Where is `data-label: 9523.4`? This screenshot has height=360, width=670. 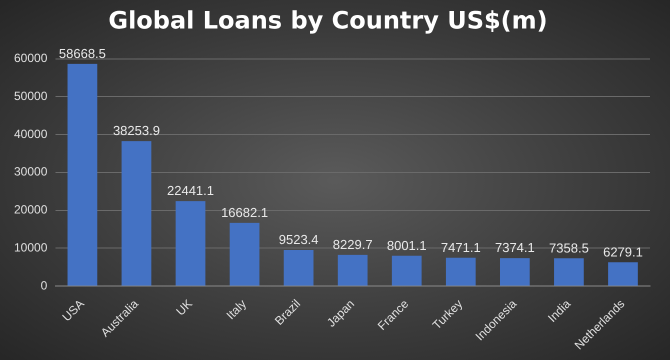
data-label: 9523.4 is located at coordinates (298, 240).